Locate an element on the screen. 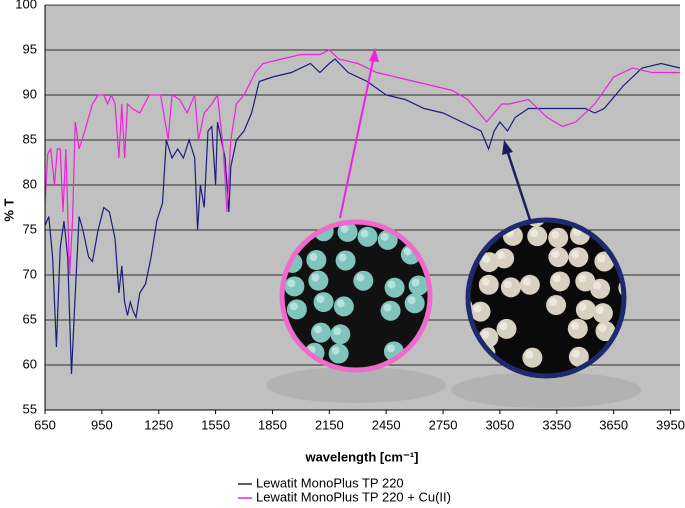  y-tick-label: 65 is located at coordinates (30, 318).